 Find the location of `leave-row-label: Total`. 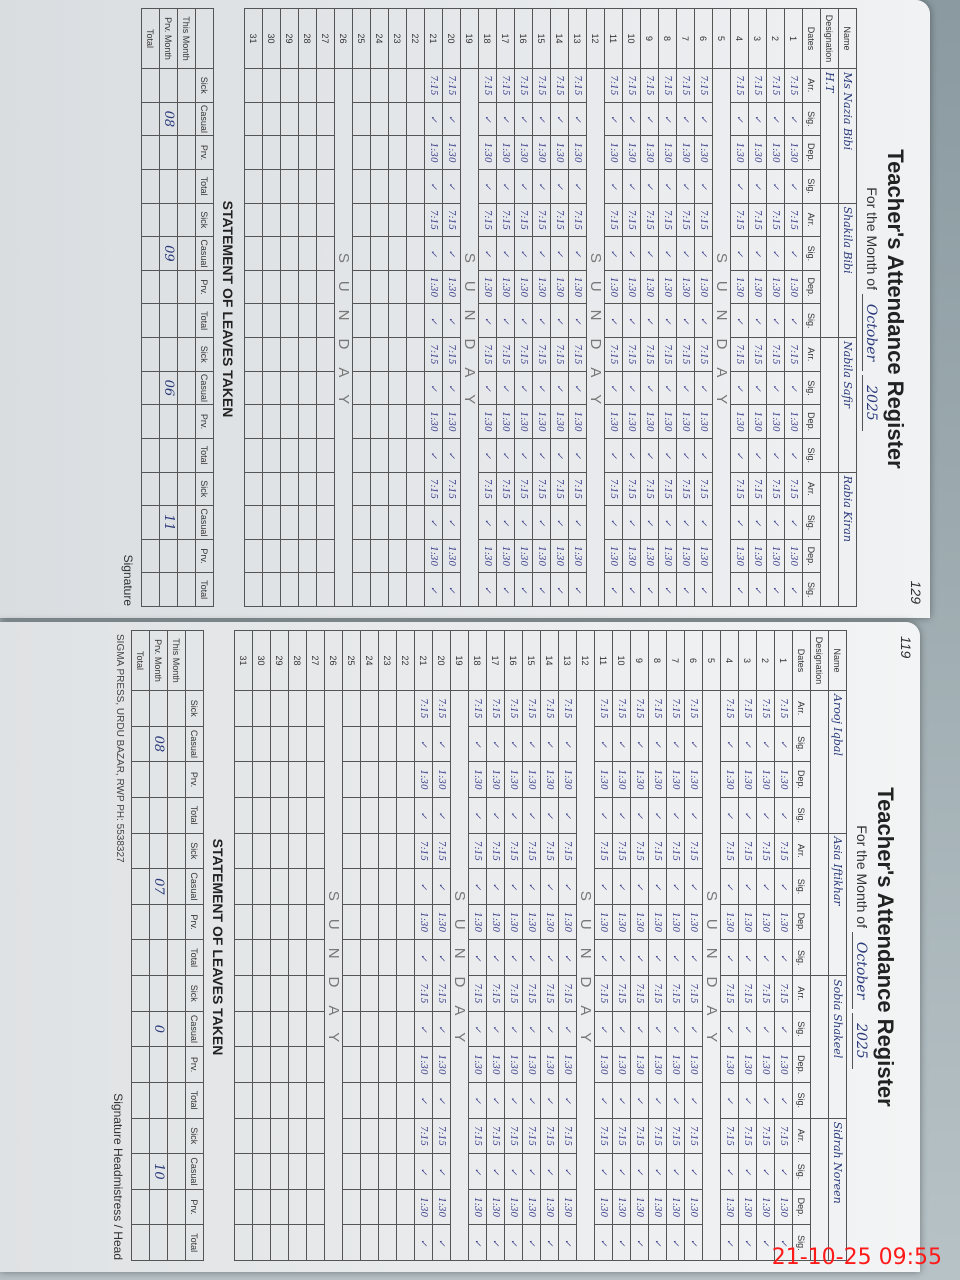

leave-row-label: Total is located at coordinates (140, 660).